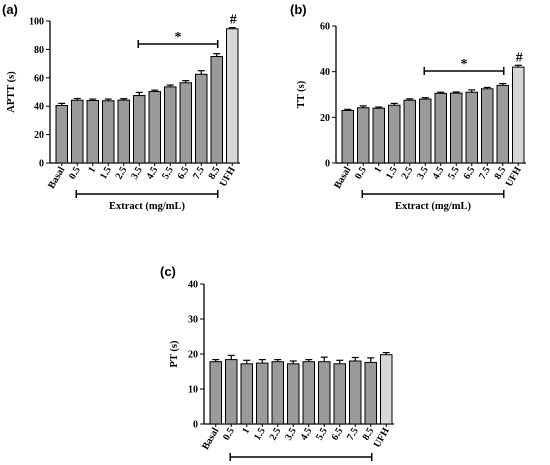 The width and height of the screenshot is (550, 465). Describe the element at coordinates (378, 170) in the screenshot. I see `panel-2-x-tick-label: 1` at that location.